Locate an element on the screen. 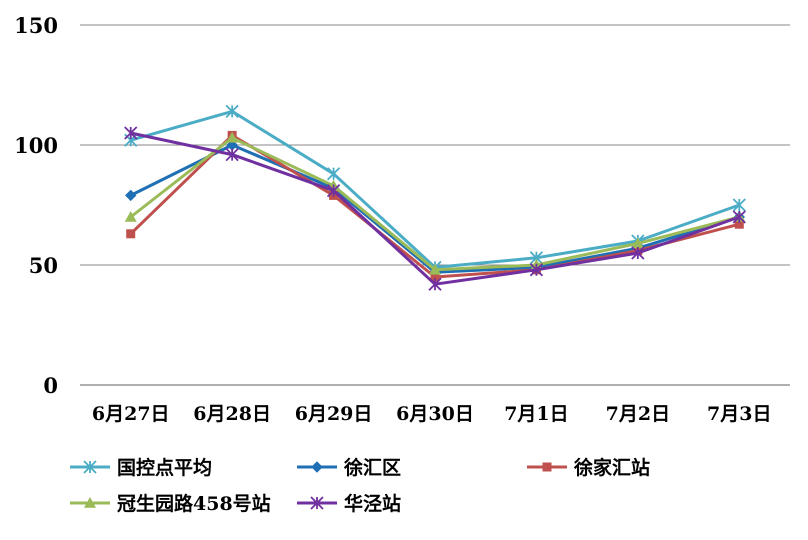 This screenshot has height=540, width=808. y-tick-label: 100 is located at coordinates (36, 145).